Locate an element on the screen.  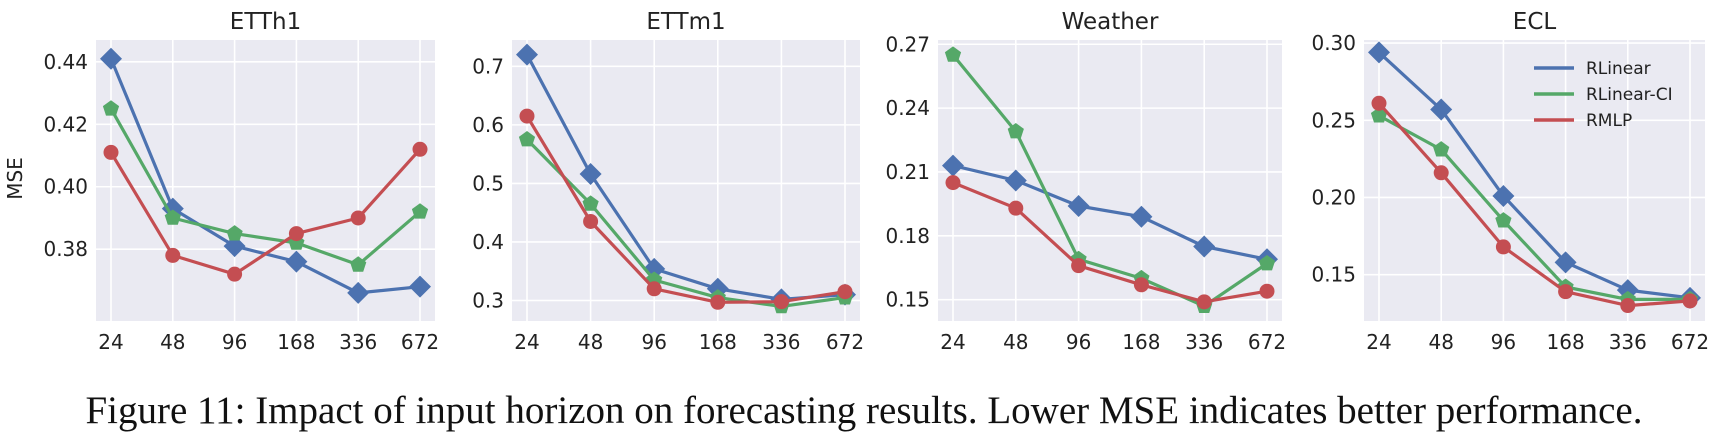
legend: RLinear RLinear-CI RMLP is located at coordinates (1603, 95).